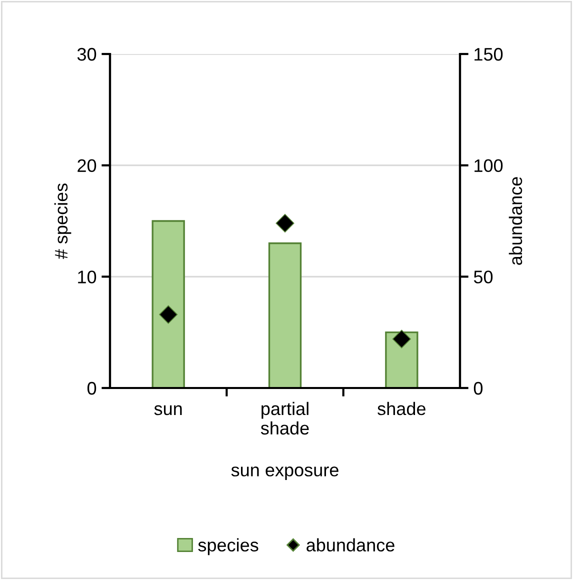  I want to click on y-axis-title: # species, so click(63, 222).